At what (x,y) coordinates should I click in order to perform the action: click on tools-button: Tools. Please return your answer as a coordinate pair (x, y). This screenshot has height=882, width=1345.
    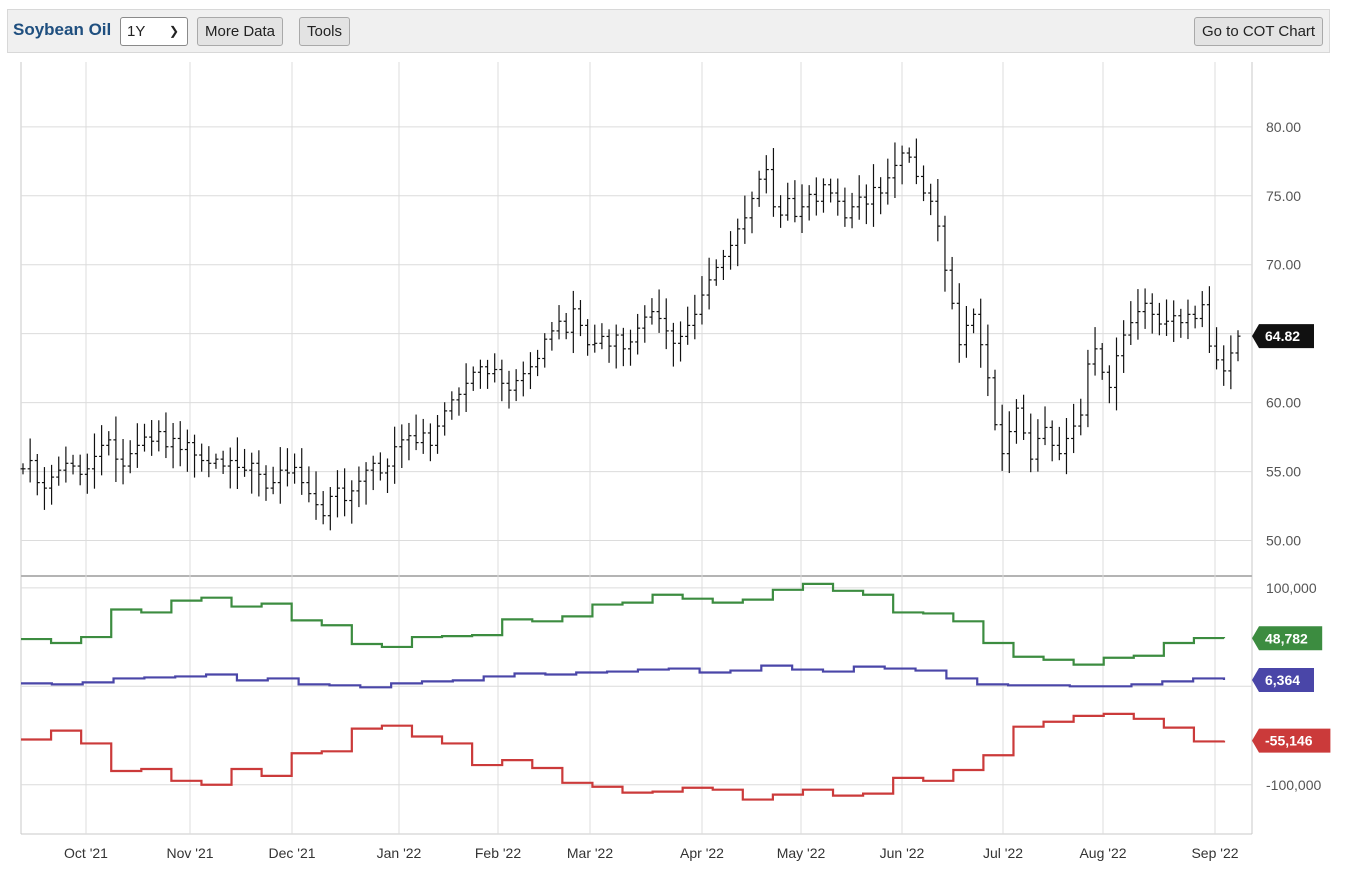
    Looking at the image, I should click on (325, 31).